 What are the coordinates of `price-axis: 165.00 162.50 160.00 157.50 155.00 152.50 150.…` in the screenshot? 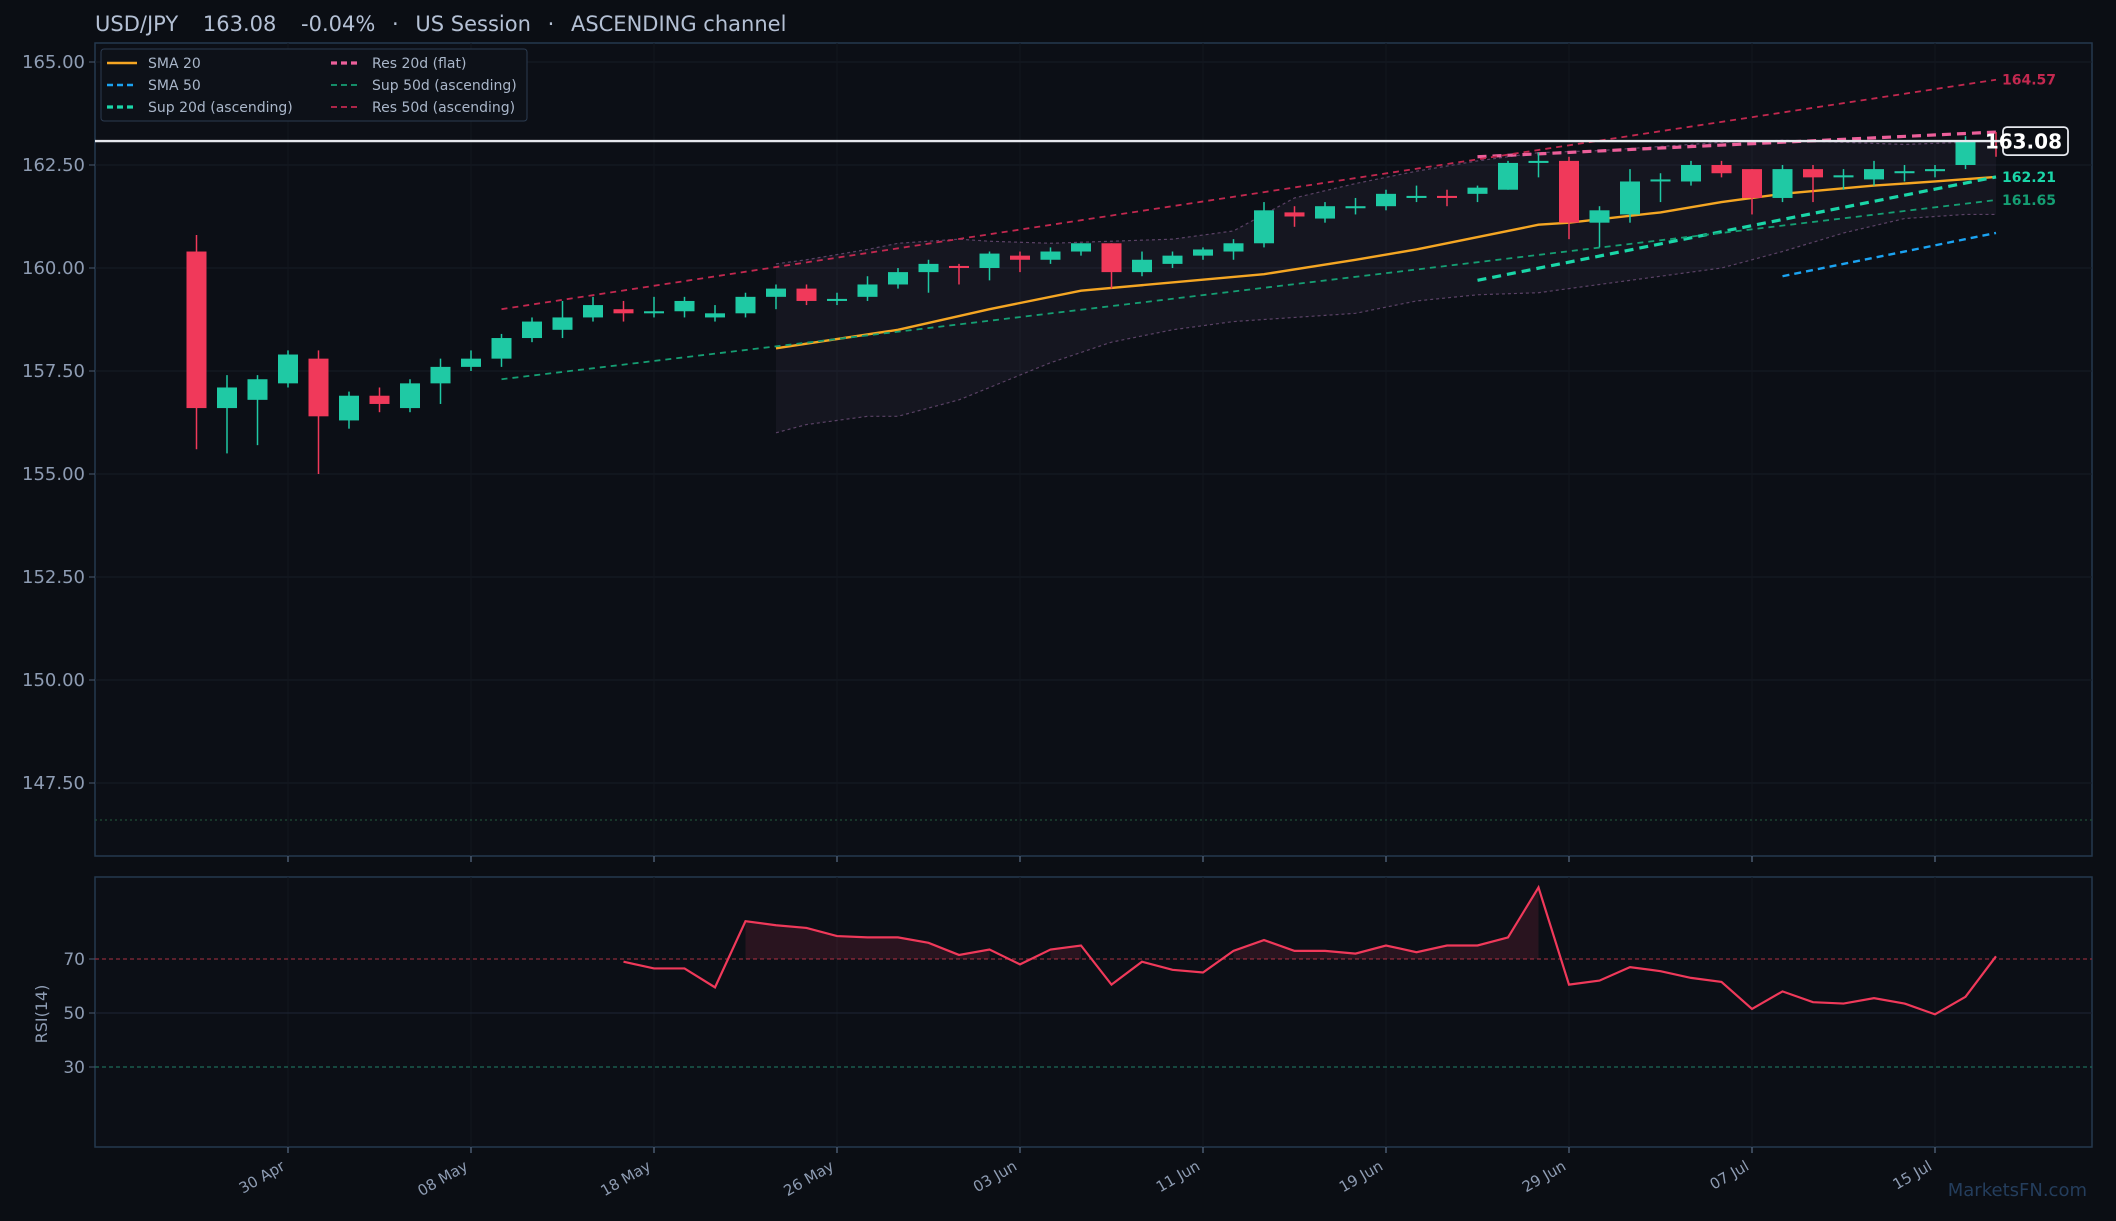 It's located at (58, 423).